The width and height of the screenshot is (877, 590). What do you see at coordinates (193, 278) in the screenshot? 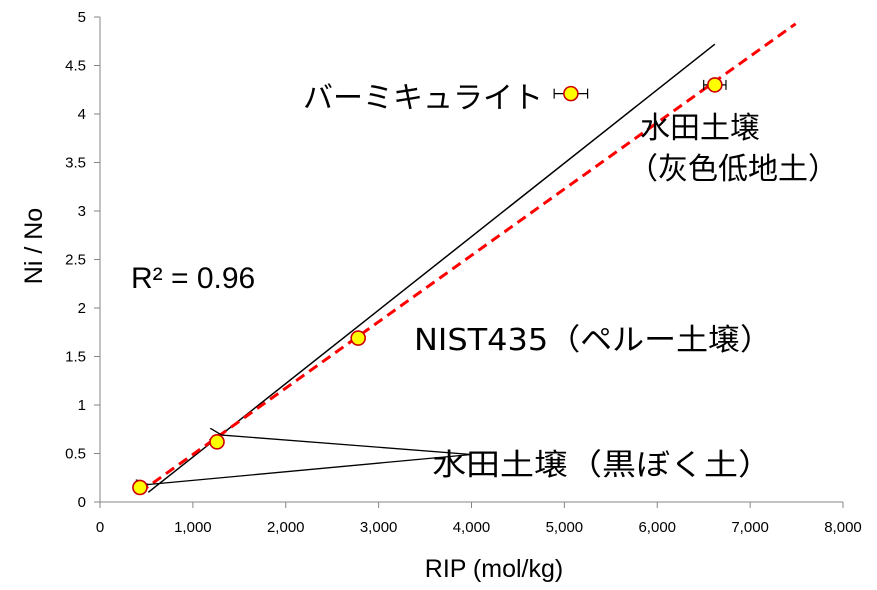
I see `r-squared-label: R² = 0.96` at bounding box center [193, 278].